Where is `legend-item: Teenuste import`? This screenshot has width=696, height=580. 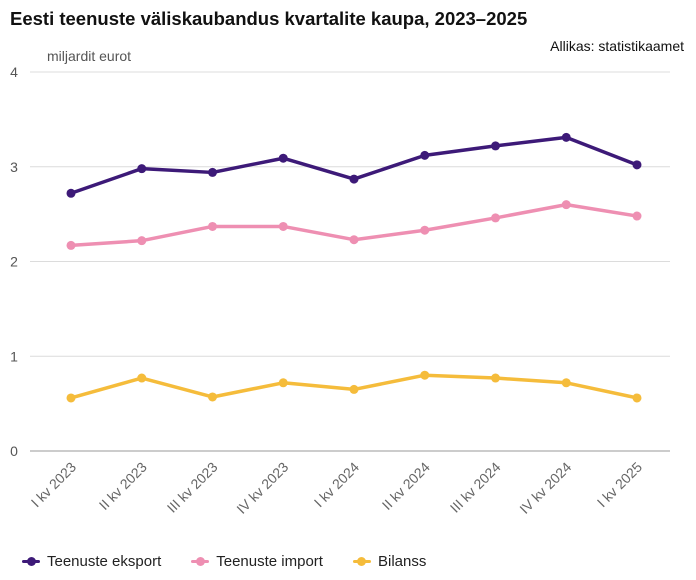
legend-item: Teenuste import is located at coordinates (257, 561).